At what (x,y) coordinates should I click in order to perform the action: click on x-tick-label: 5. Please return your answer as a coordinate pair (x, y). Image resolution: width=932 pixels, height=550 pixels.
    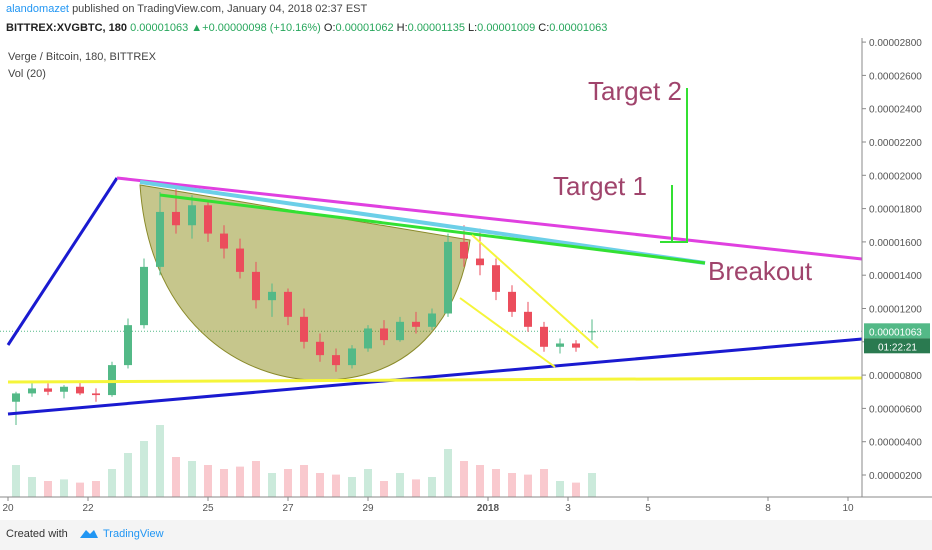
    Looking at the image, I should click on (648, 508).